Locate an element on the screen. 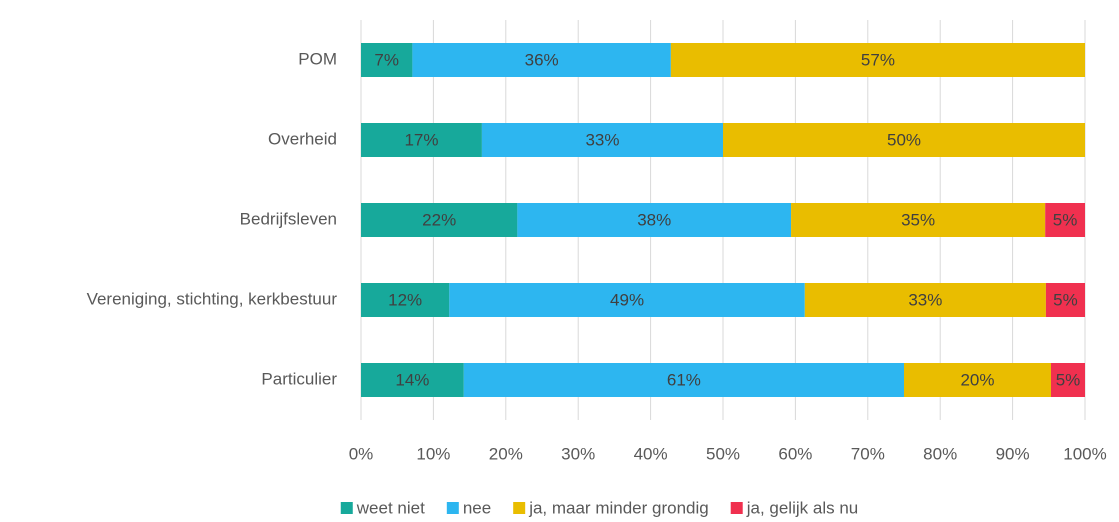 This screenshot has width=1119, height=522. y-tick-label: Overheid is located at coordinates (302, 138).